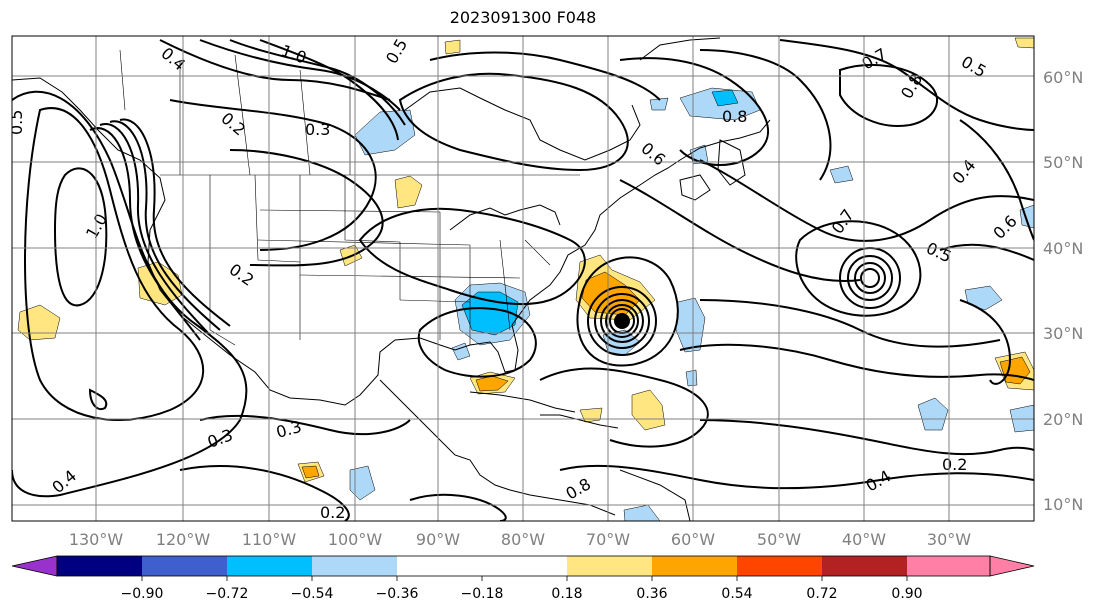 This screenshot has width=1105, height=615. What do you see at coordinates (34, 566) in the screenshot?
I see `colorbar-extend-low` at bounding box center [34, 566].